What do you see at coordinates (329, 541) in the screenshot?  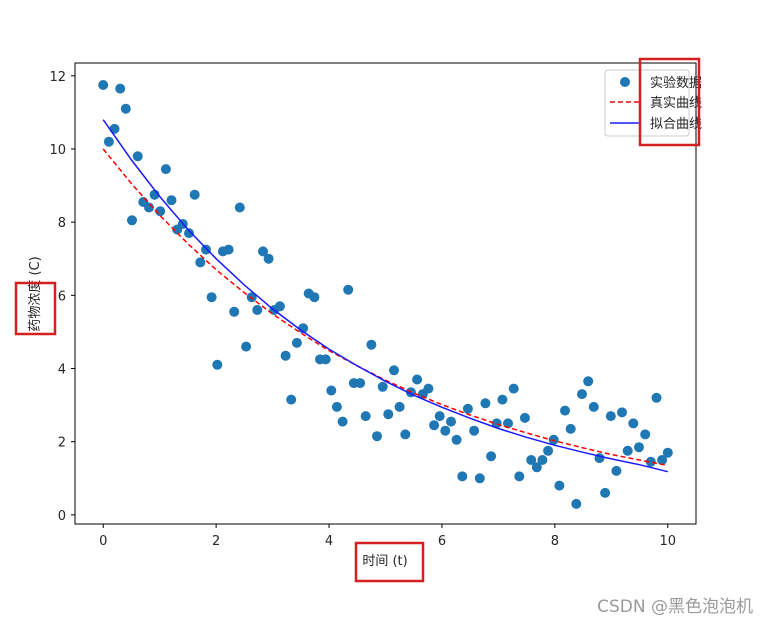 I see `x-tick-label: 4` at bounding box center [329, 541].